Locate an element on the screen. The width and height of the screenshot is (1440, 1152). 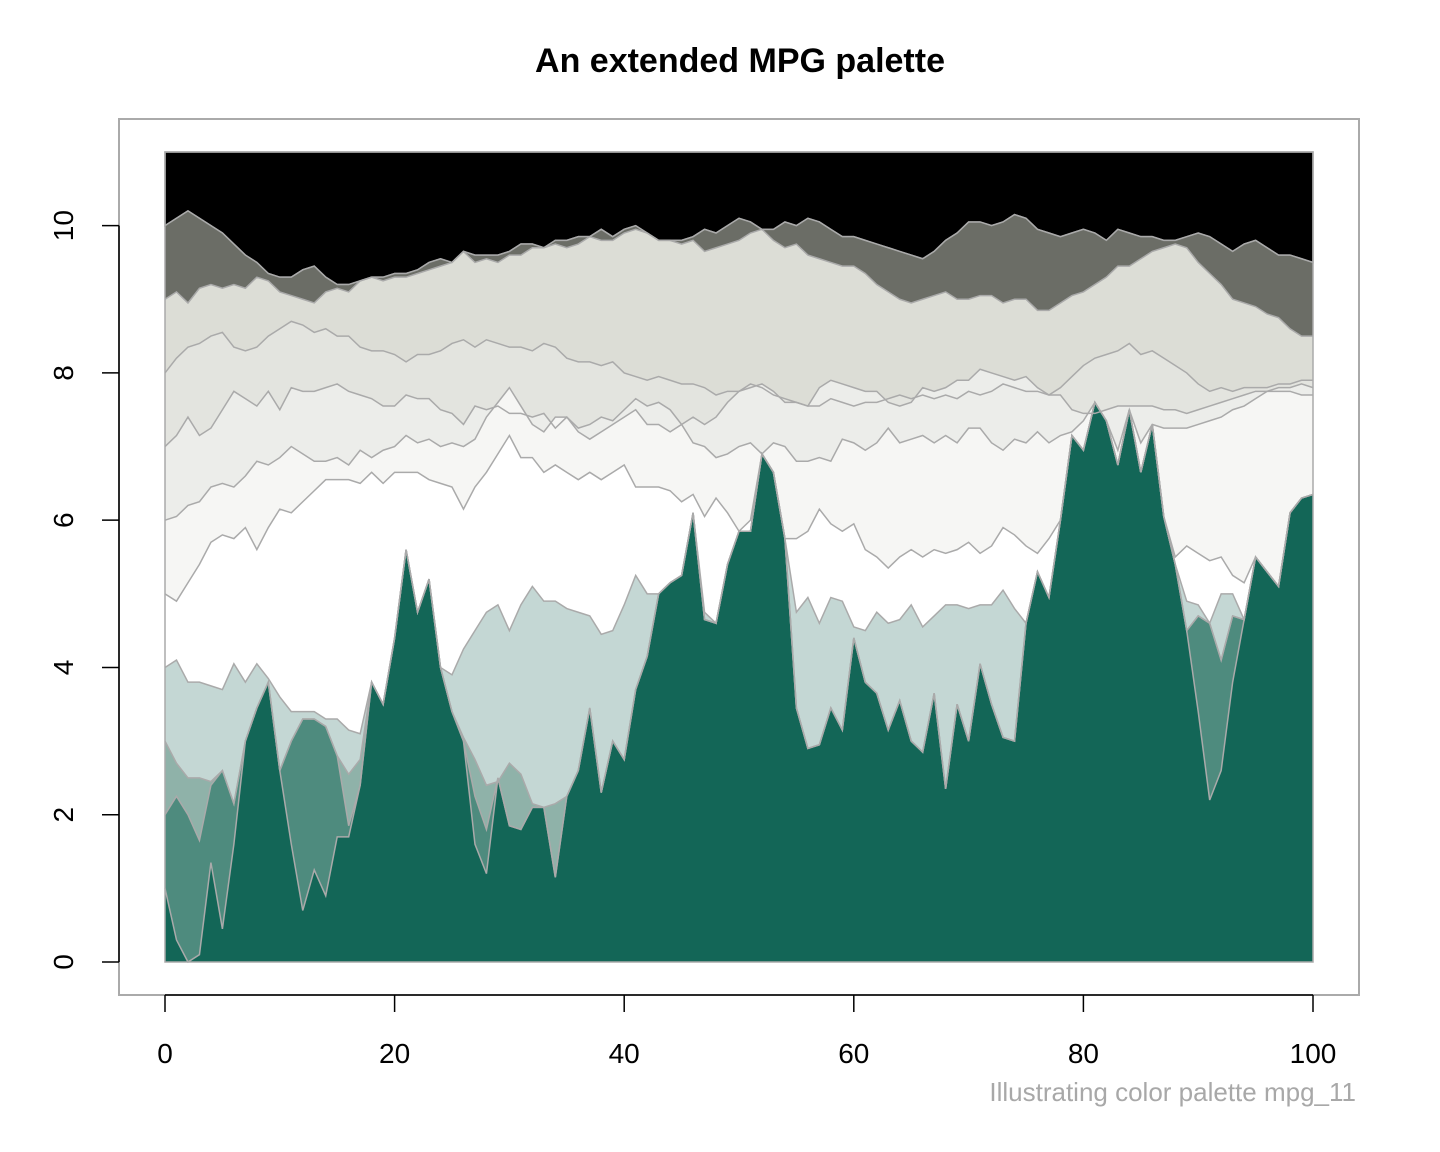
chart-caption: Illustrating color palette mpg_11 is located at coordinates (1172, 1092).